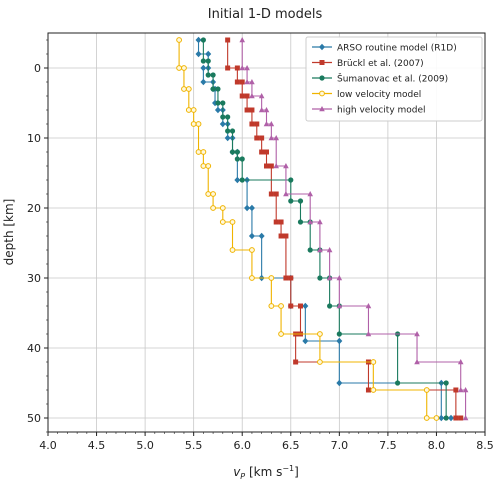  What do you see at coordinates (34, 418) in the screenshot?
I see `y-tick-label: 50` at bounding box center [34, 418].